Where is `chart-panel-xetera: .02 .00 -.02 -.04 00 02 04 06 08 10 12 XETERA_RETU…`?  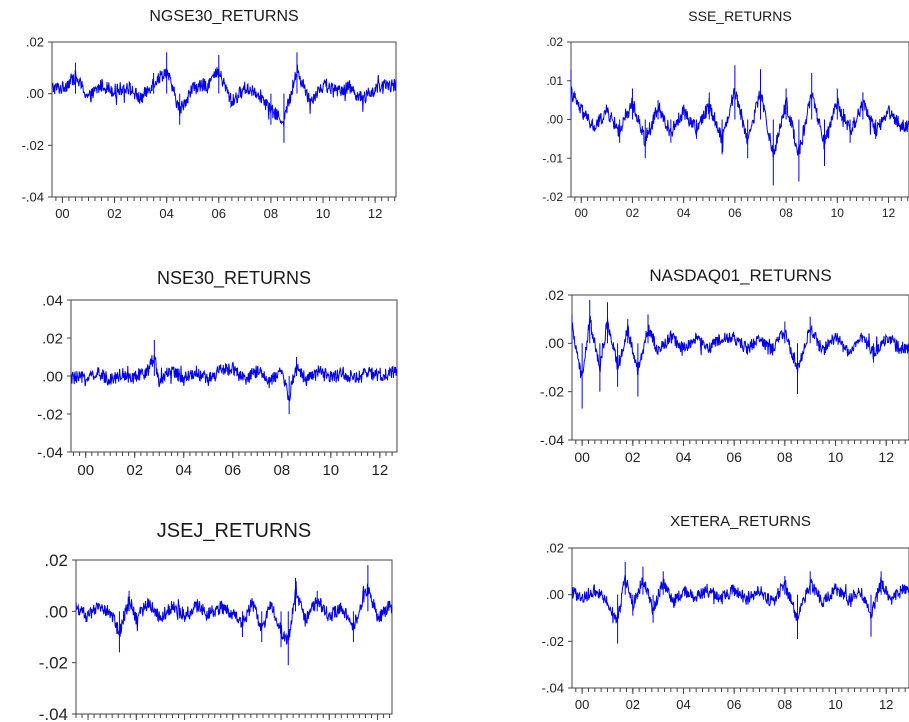
chart-panel-xetera: .02 .00 -.02 -.04 00 02 04 06 08 10 12 XETERA_RETU… is located at coordinates (704, 606).